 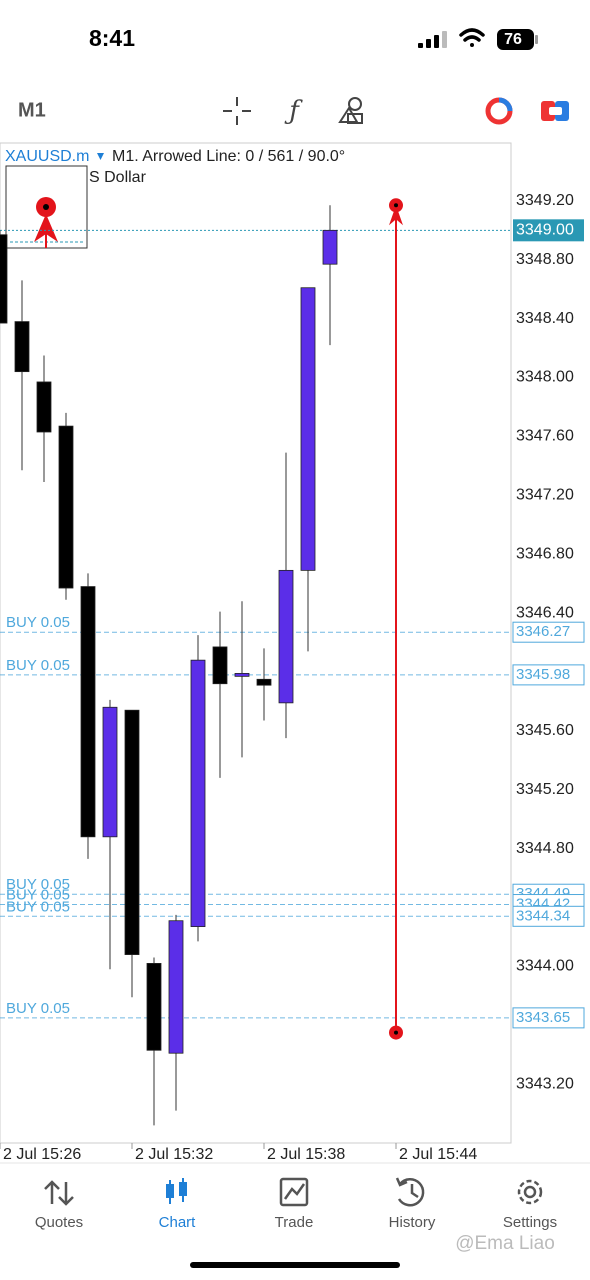 What do you see at coordinates (530, 1192) in the screenshot?
I see `settings-icon` at bounding box center [530, 1192].